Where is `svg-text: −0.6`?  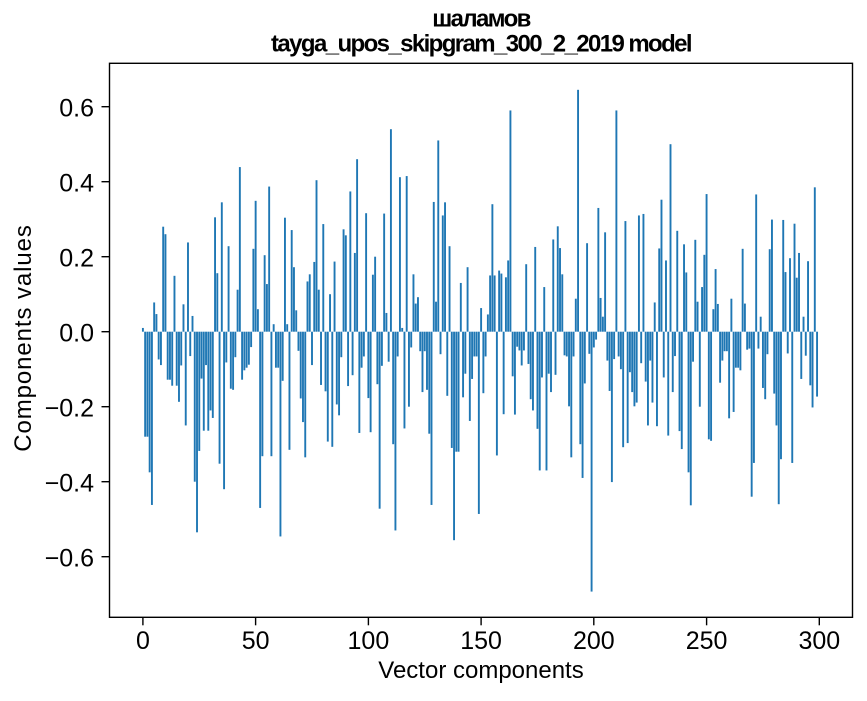 svg-text: −0.6 is located at coordinates (69, 559).